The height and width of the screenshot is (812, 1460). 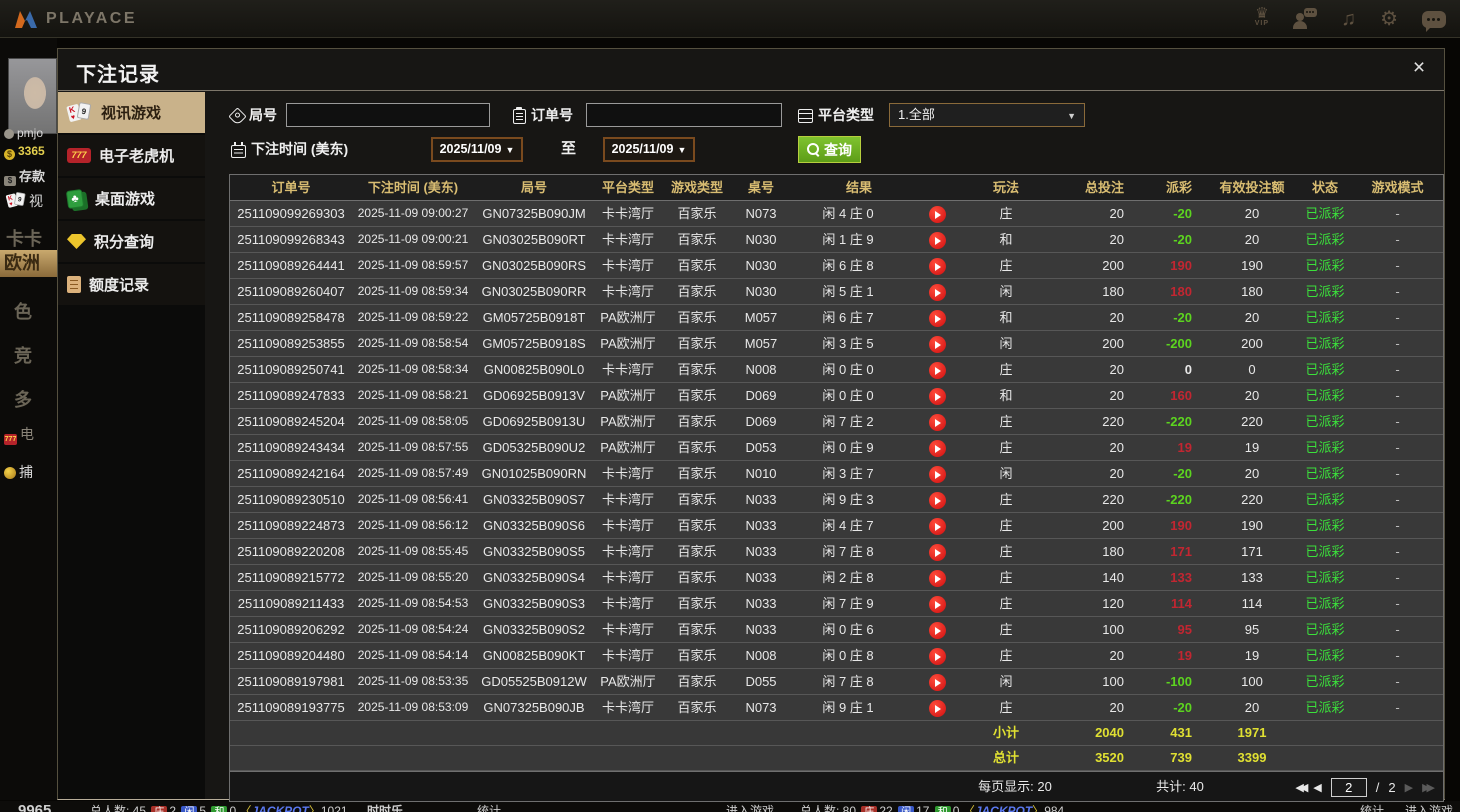 I want to click on tag-icon, so click(x=237, y=116).